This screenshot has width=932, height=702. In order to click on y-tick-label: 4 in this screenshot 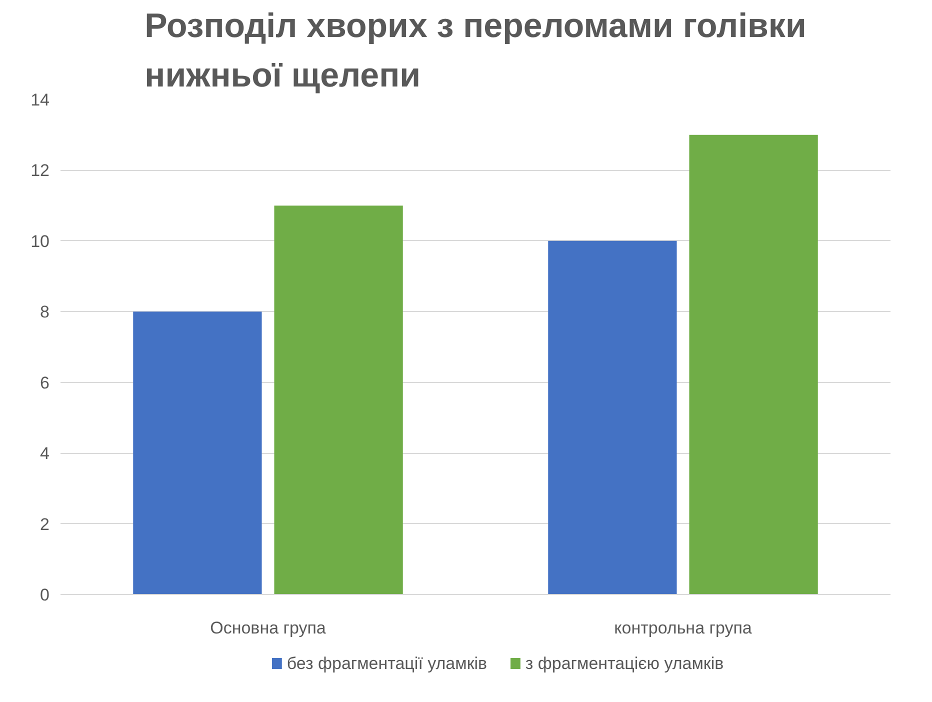, I will do `click(45, 454)`.